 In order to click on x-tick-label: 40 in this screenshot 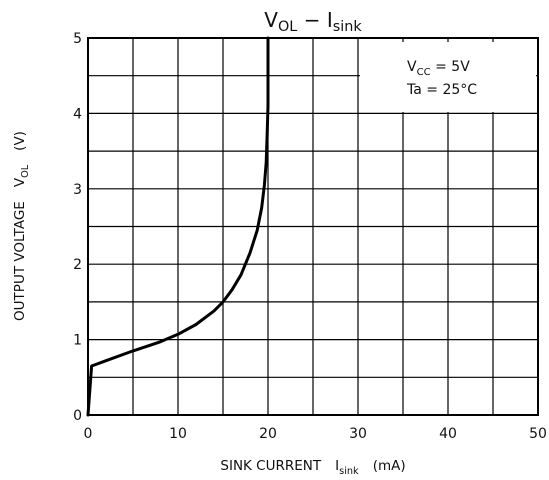, I will do `click(448, 434)`.